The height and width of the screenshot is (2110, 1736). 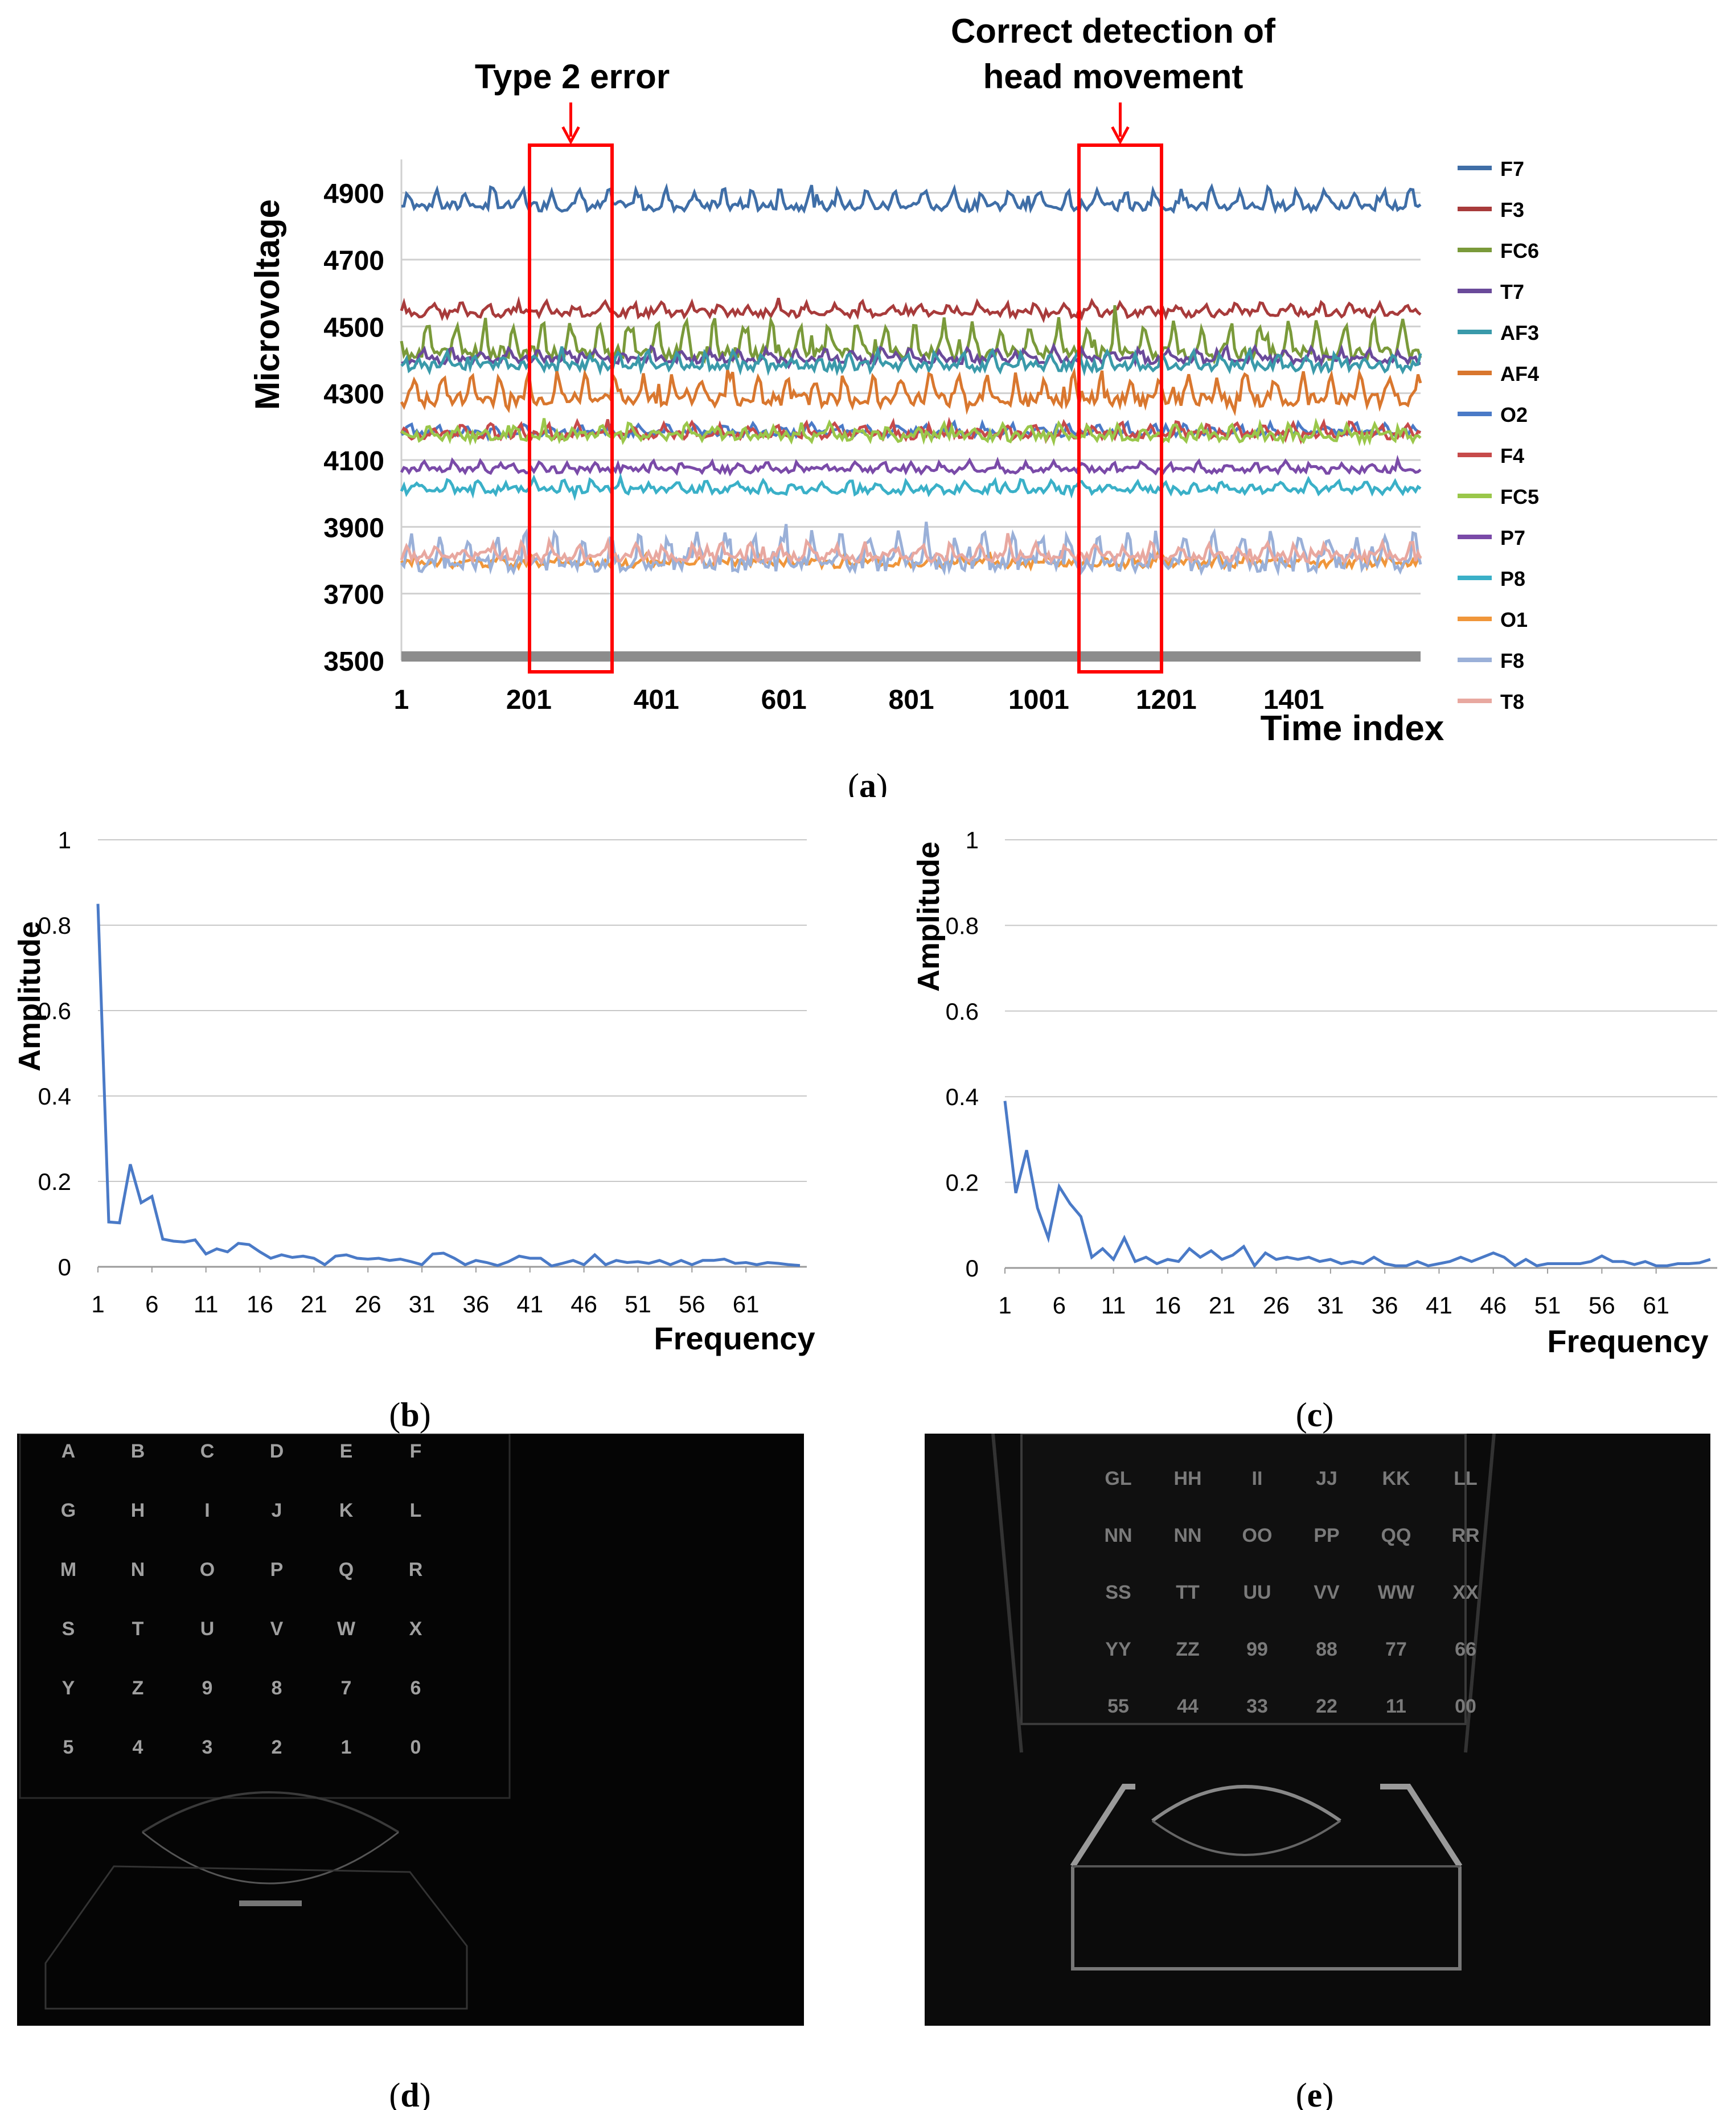 I want to click on c-ytick-label: 1, so click(x=973, y=840).